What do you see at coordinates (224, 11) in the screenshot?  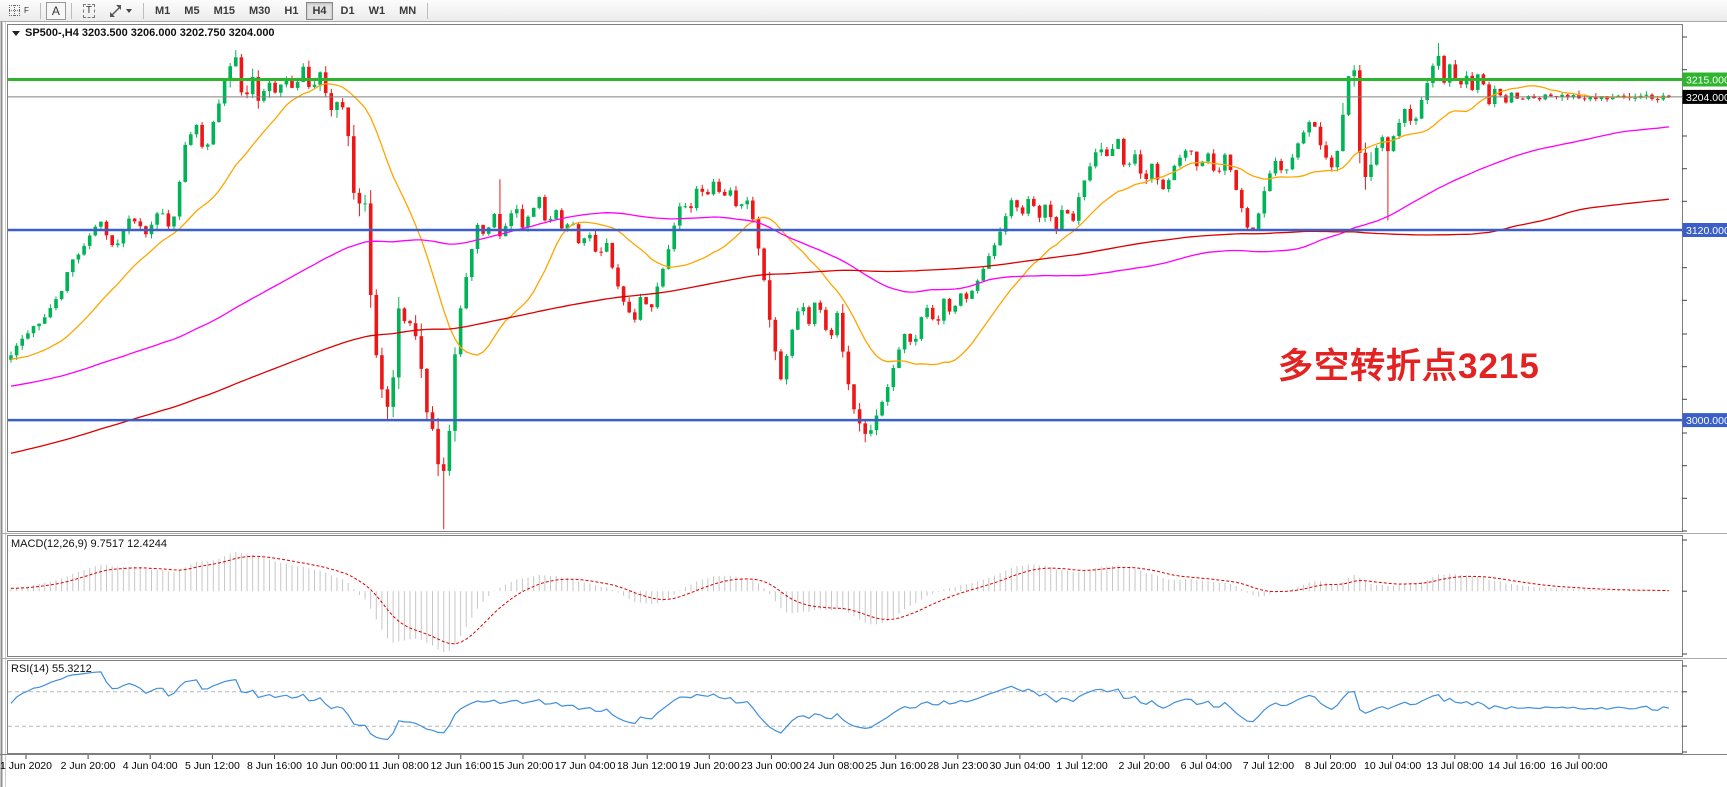 I see `timeframe-button-m15: M15` at bounding box center [224, 11].